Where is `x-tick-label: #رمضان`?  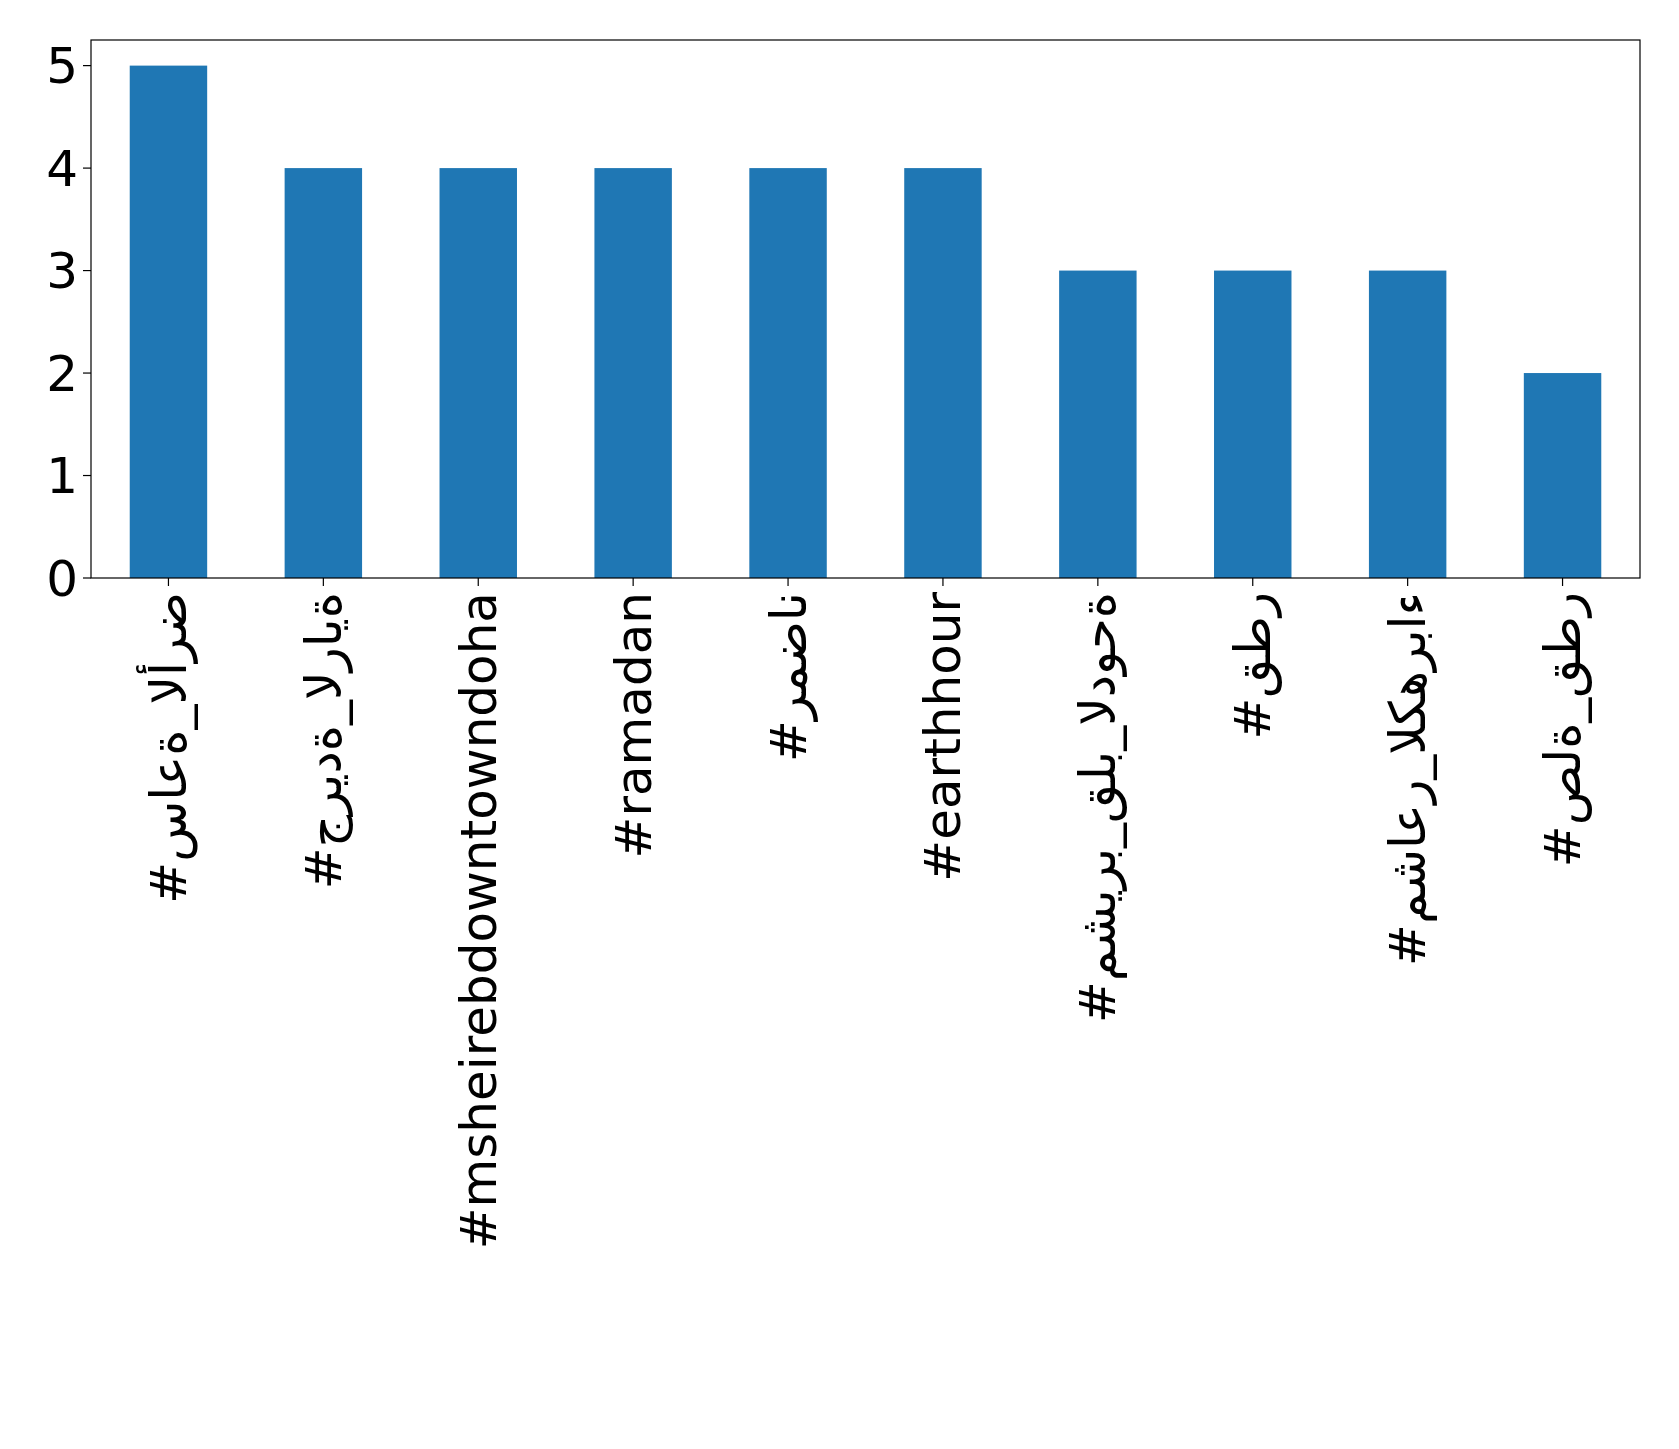
x-tick-label: #رمضان is located at coordinates (788, 677).